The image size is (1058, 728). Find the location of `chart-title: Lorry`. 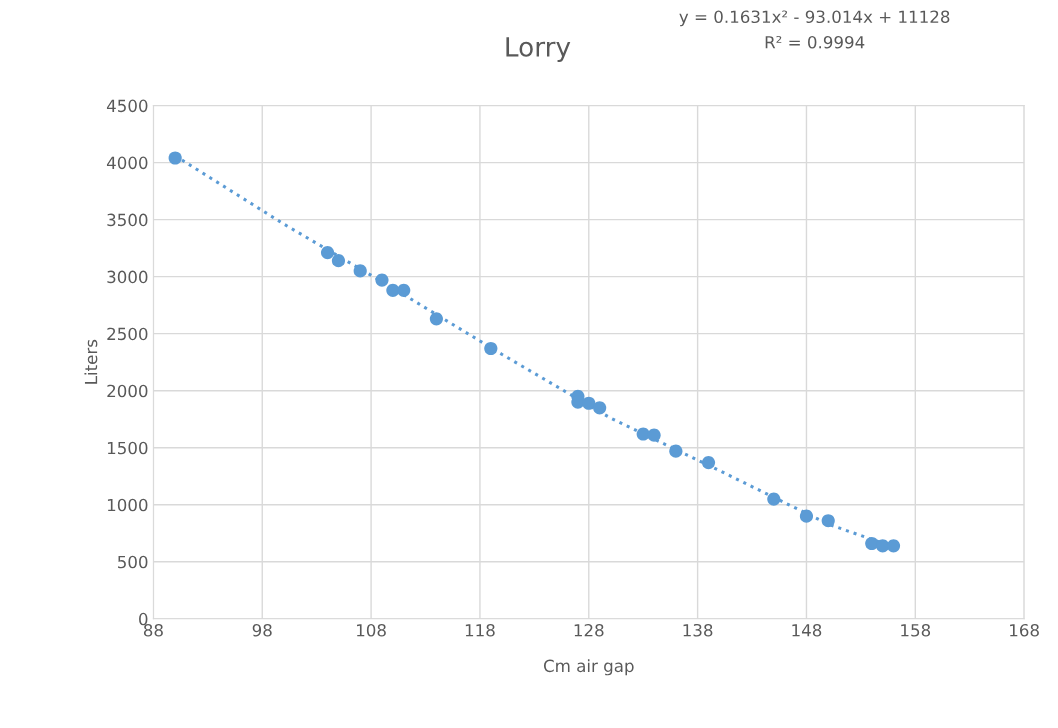

chart-title: Lorry is located at coordinates (538, 49).